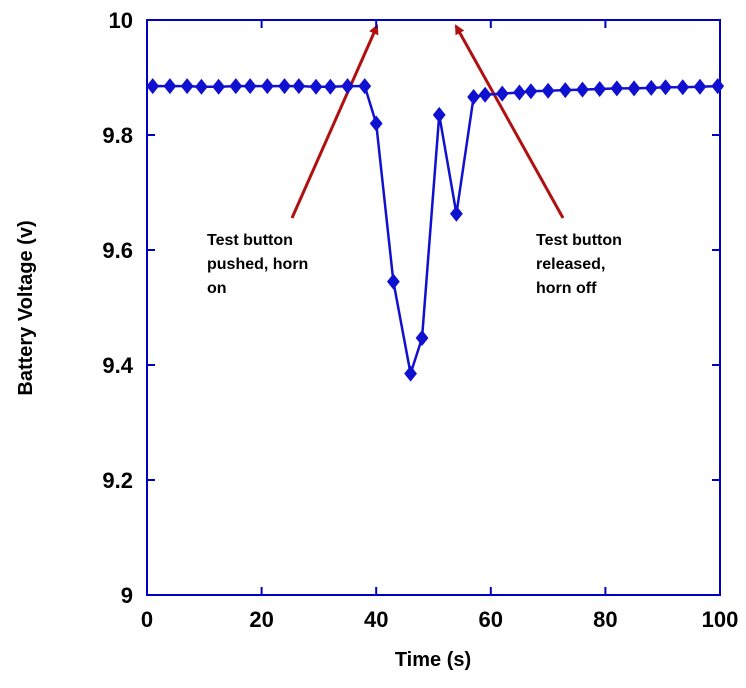  I want to click on y-tick-label: 9, so click(127, 595).